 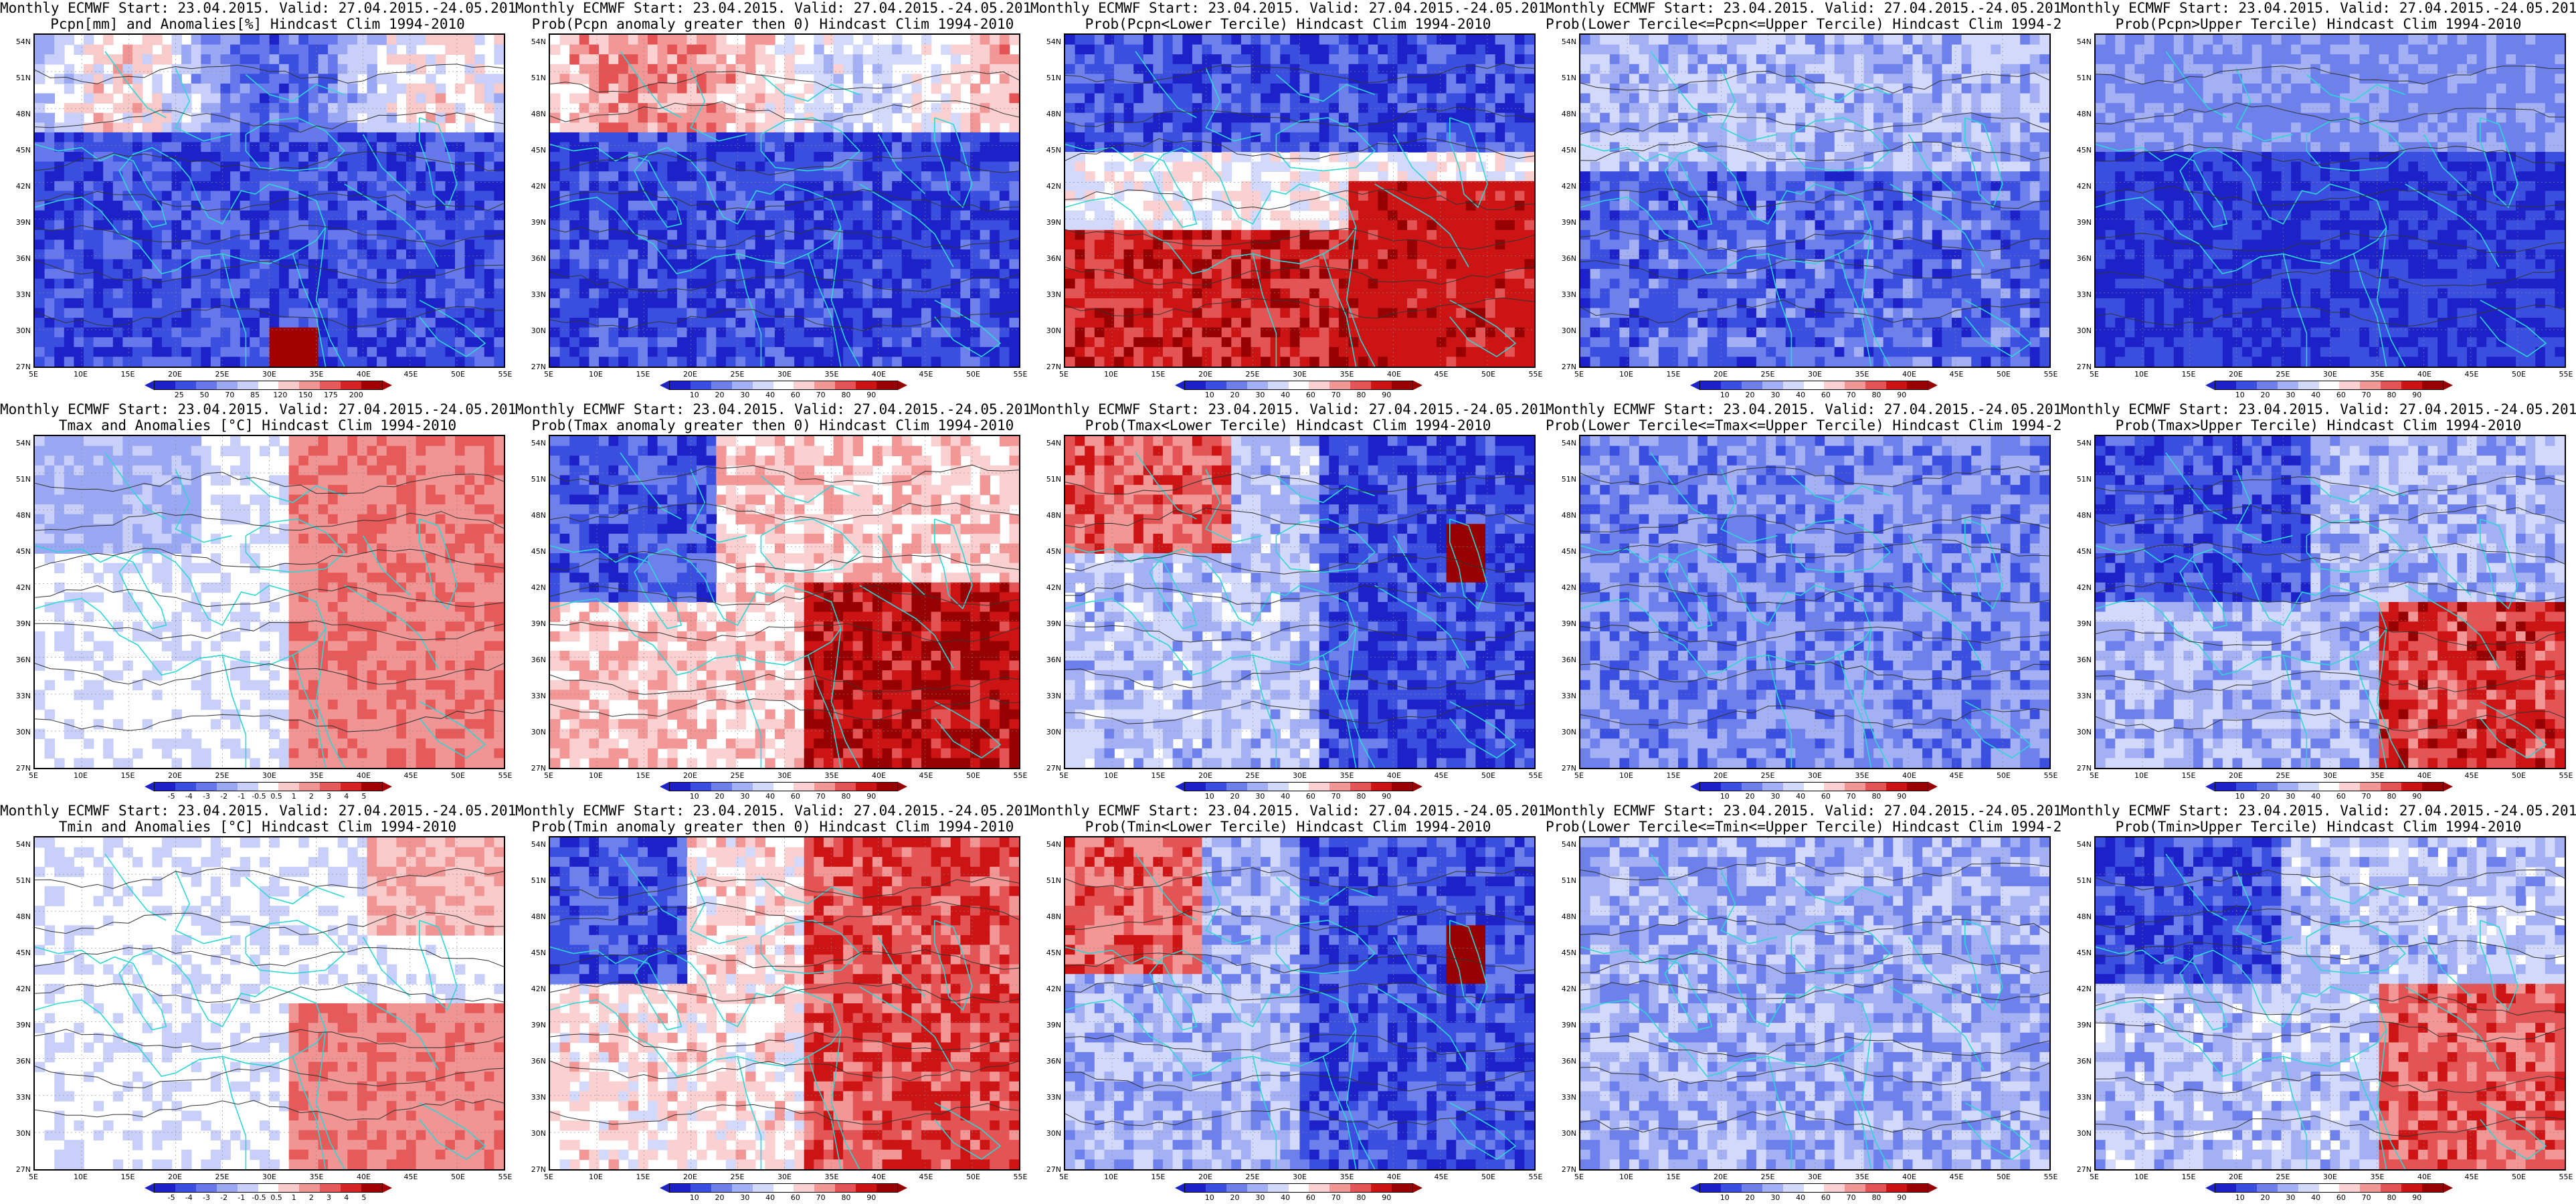 I want to click on lat-tick-label: 48N, so click(x=533, y=916).